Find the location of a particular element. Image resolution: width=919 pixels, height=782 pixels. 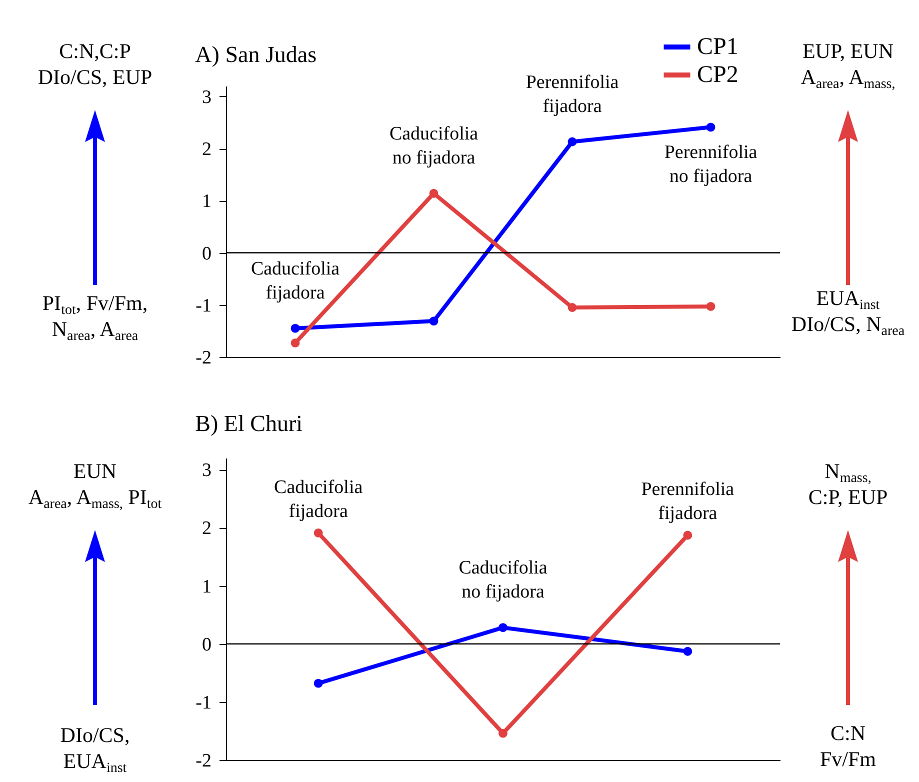

legend-label: CP2 is located at coordinates (717, 75).